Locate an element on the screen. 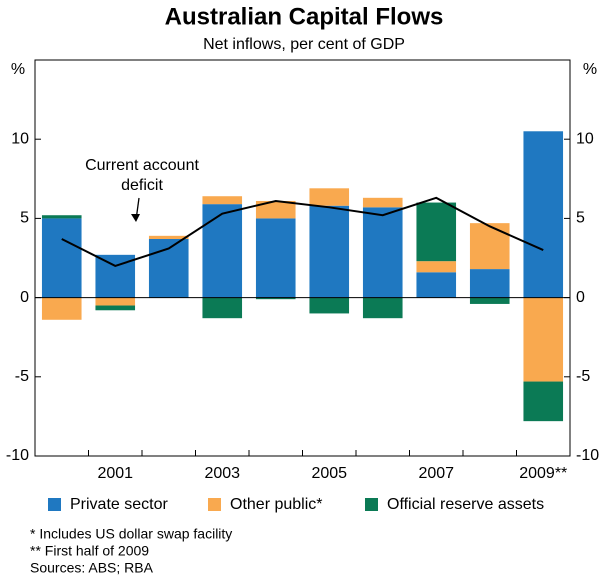 The width and height of the screenshot is (609, 579). line is located at coordinates (302, 231).